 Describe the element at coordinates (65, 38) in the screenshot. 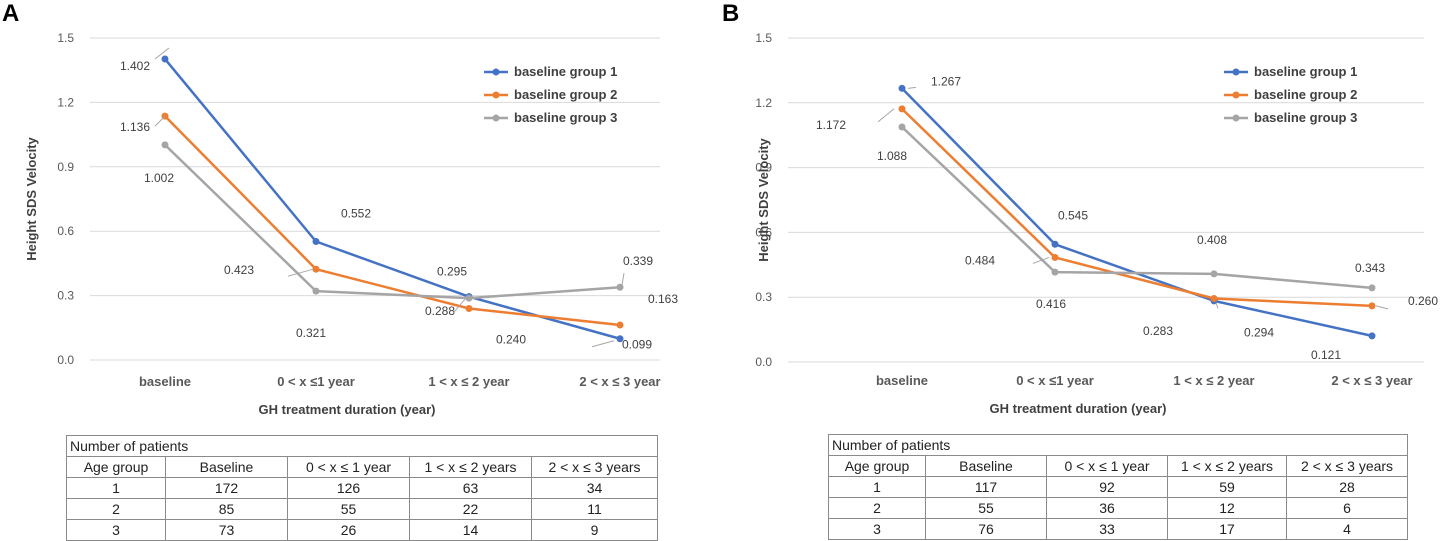

I see `y-tick-label: 1.5` at that location.